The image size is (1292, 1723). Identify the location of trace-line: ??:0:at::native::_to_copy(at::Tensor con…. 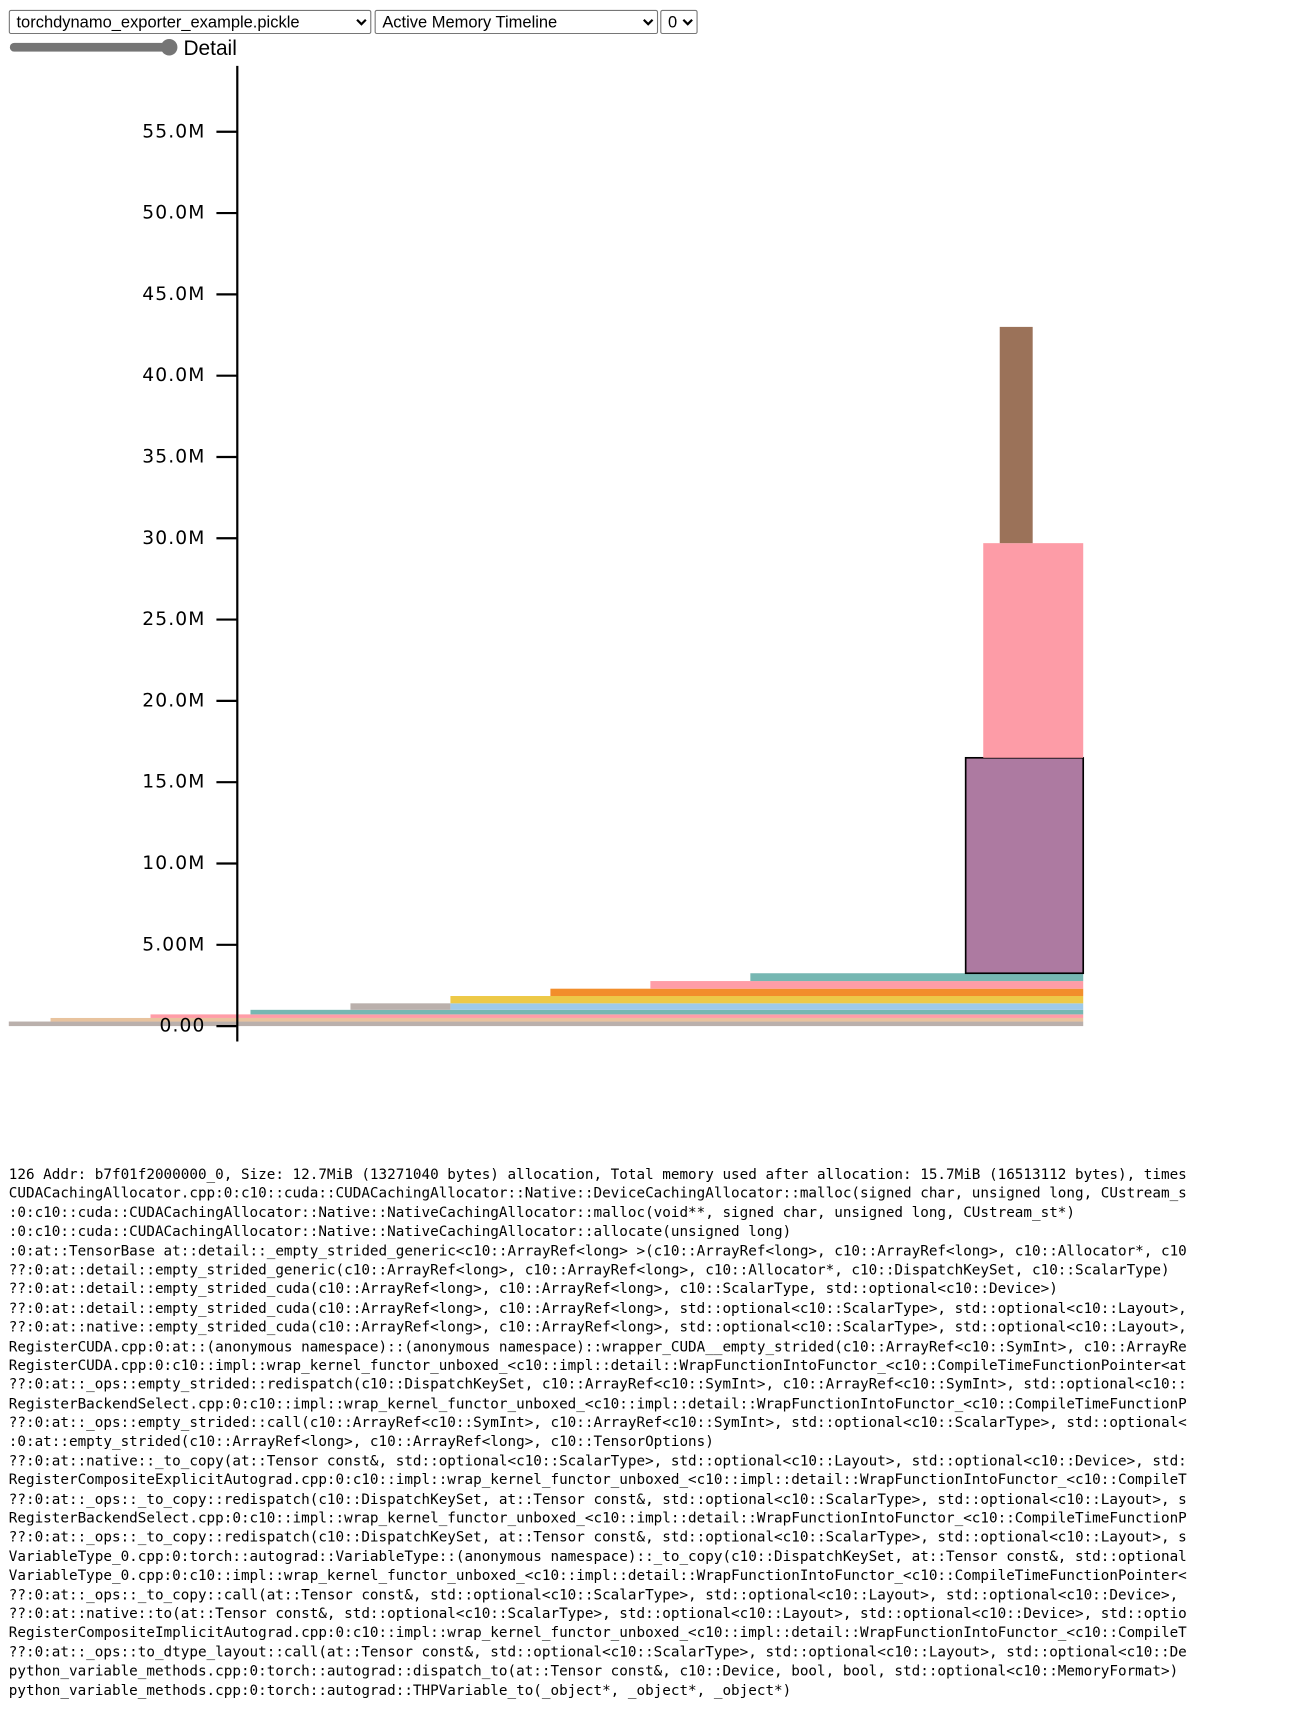
(597, 1461).